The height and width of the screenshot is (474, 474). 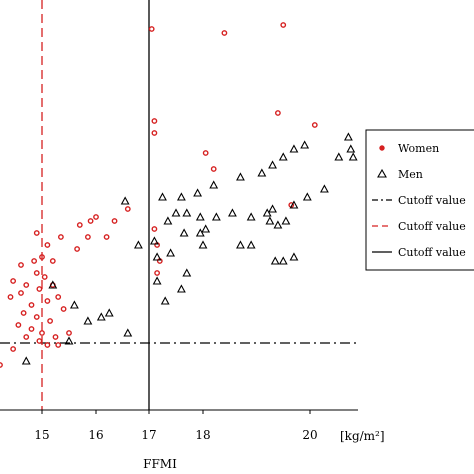 I want to click on x-tick-label: 20, so click(x=309, y=435).